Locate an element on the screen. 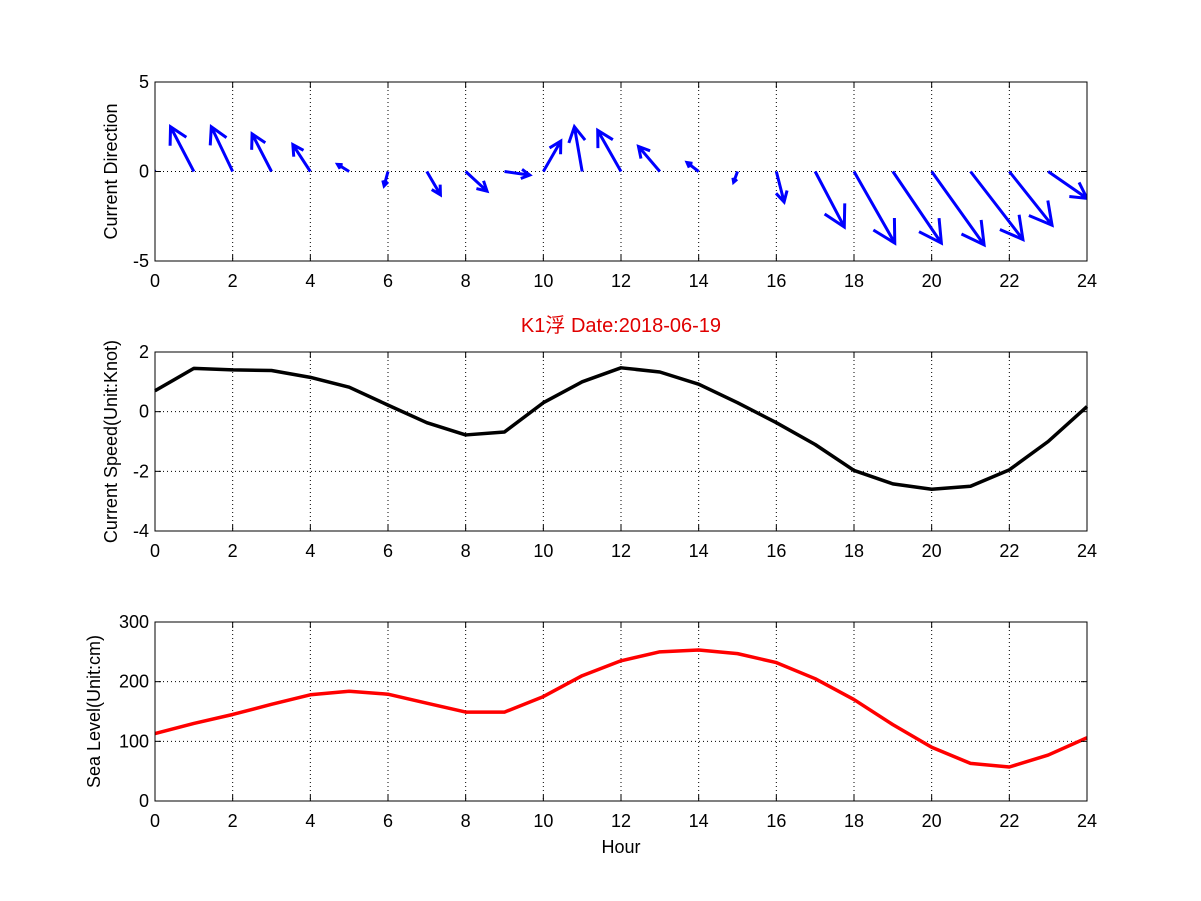 This screenshot has height=901, width=1201. y-tick-label: -5 is located at coordinates (141, 261).